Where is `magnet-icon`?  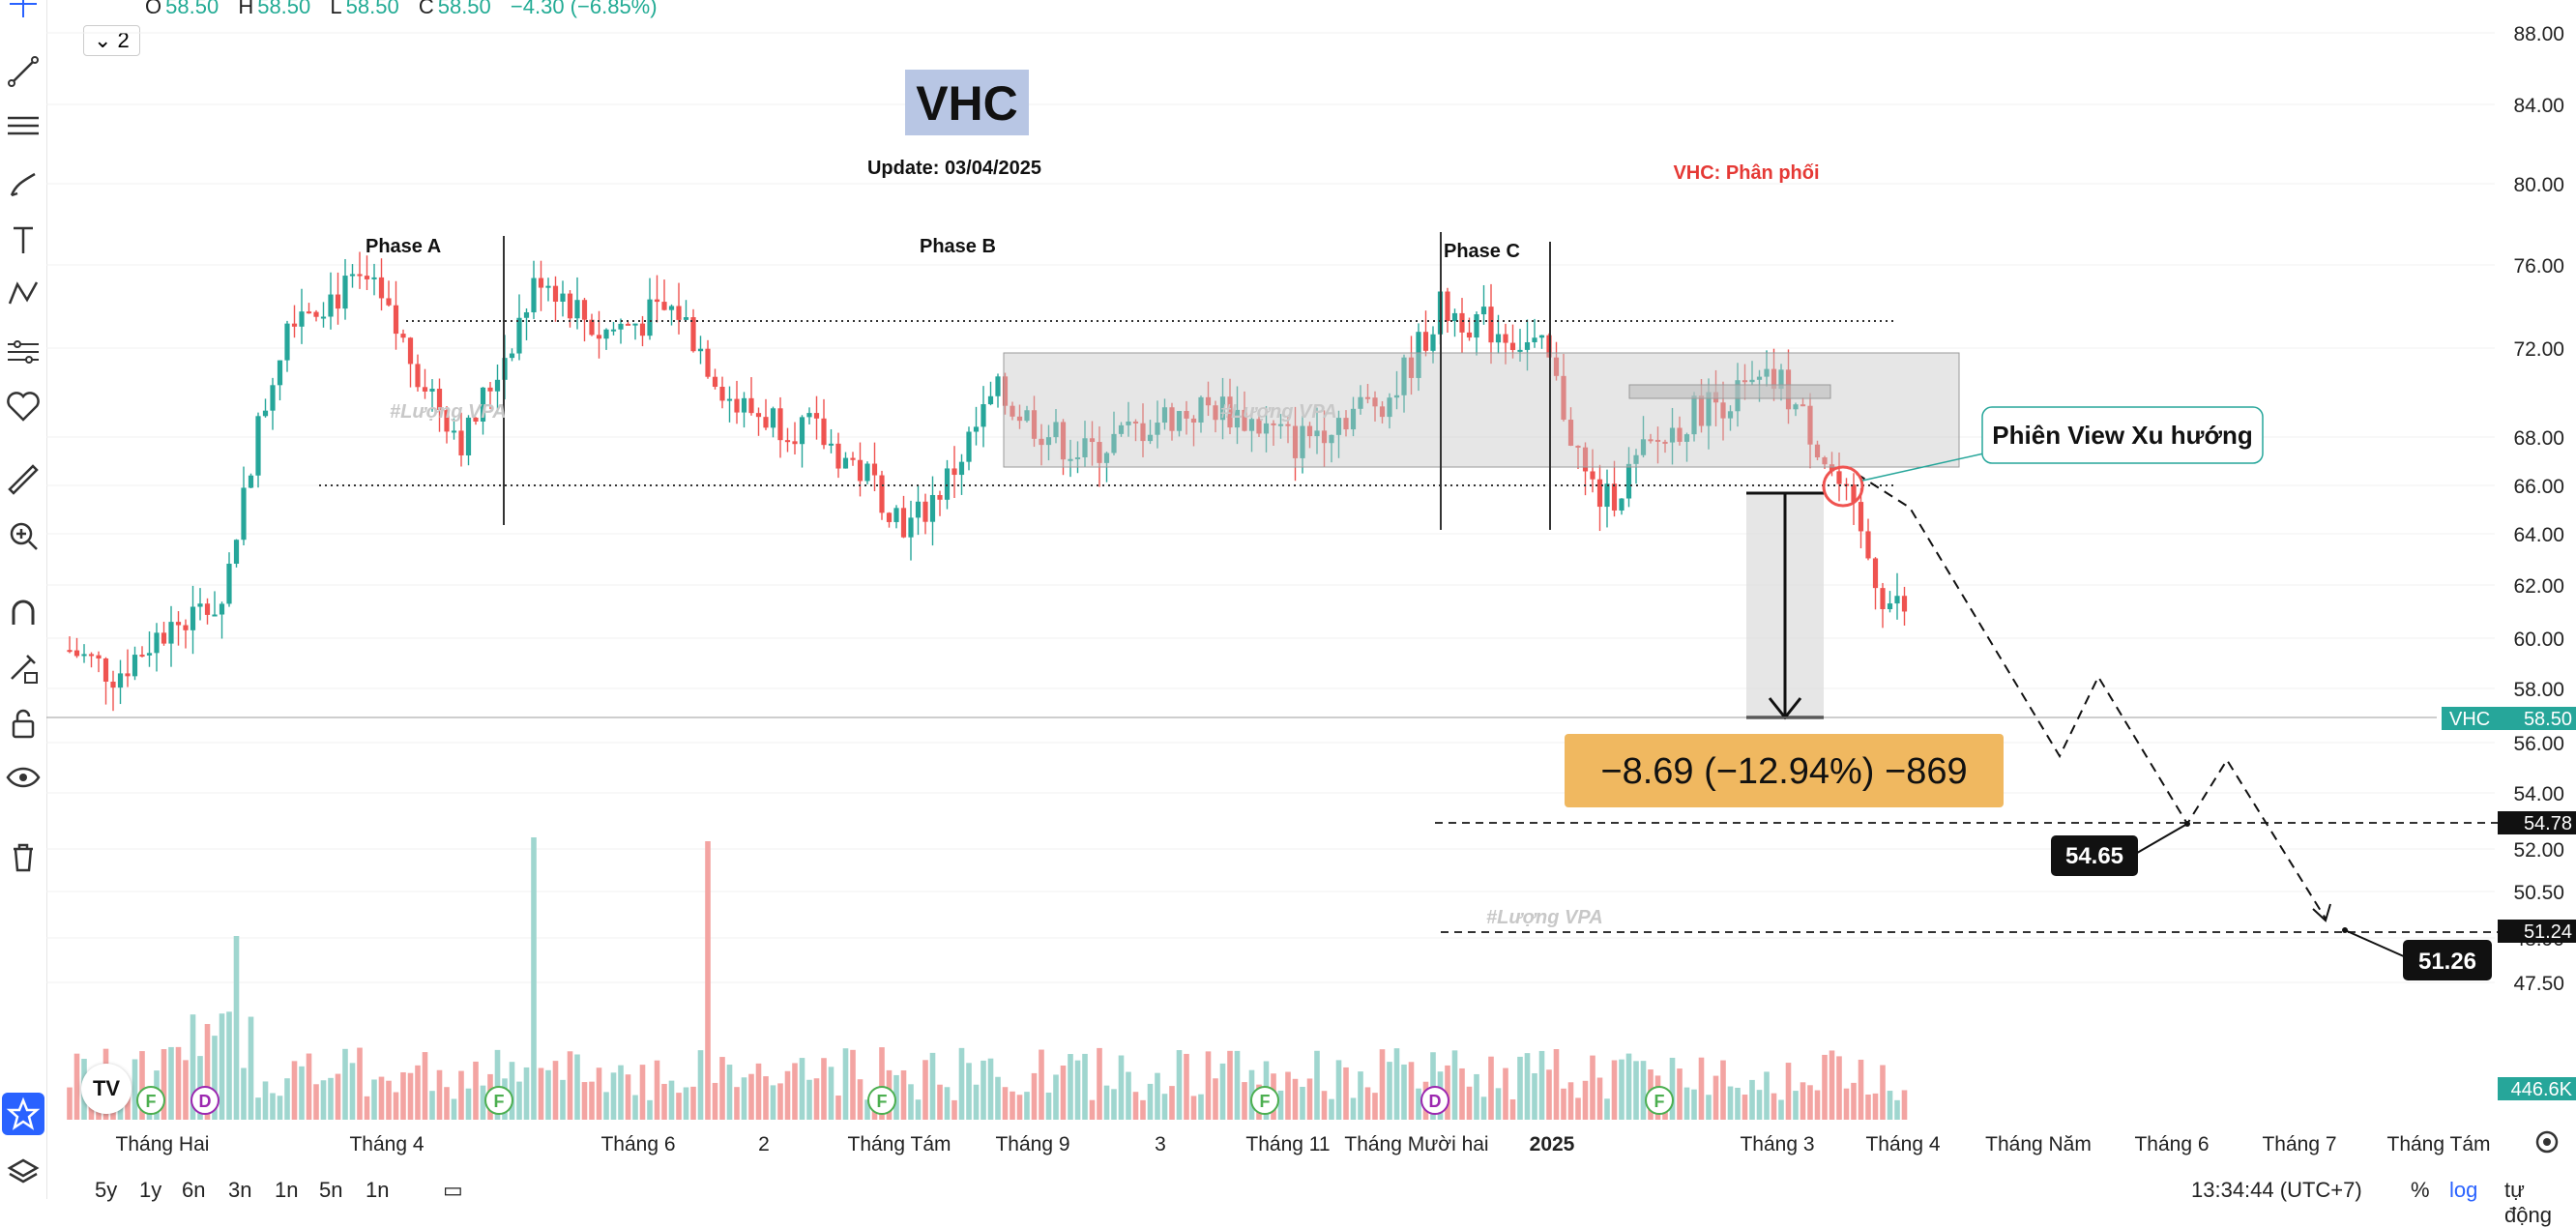 magnet-icon is located at coordinates (23, 613).